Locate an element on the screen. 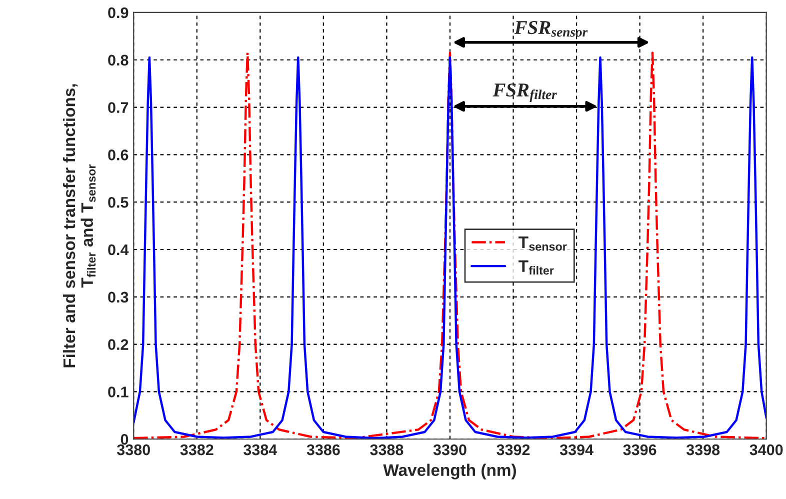 This screenshot has height=499, width=786. y-tick-label: 0 is located at coordinates (124, 439).